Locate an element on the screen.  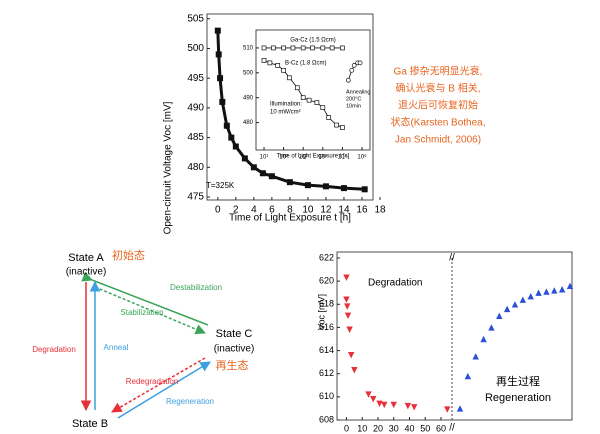
y-tick-label: 475 is located at coordinates (195, 197).